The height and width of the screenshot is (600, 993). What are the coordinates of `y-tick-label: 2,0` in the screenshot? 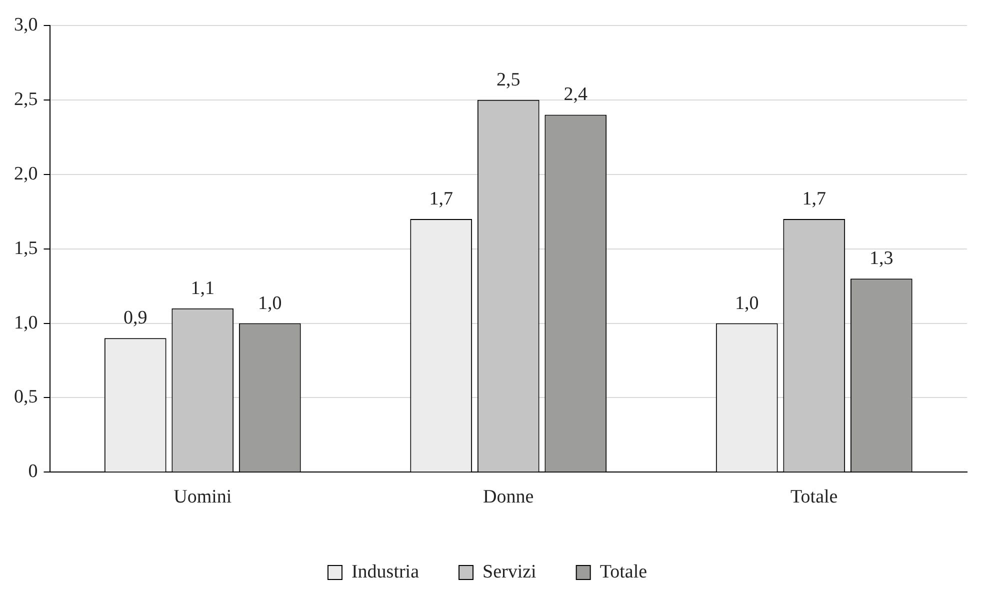 It's located at (26, 173).